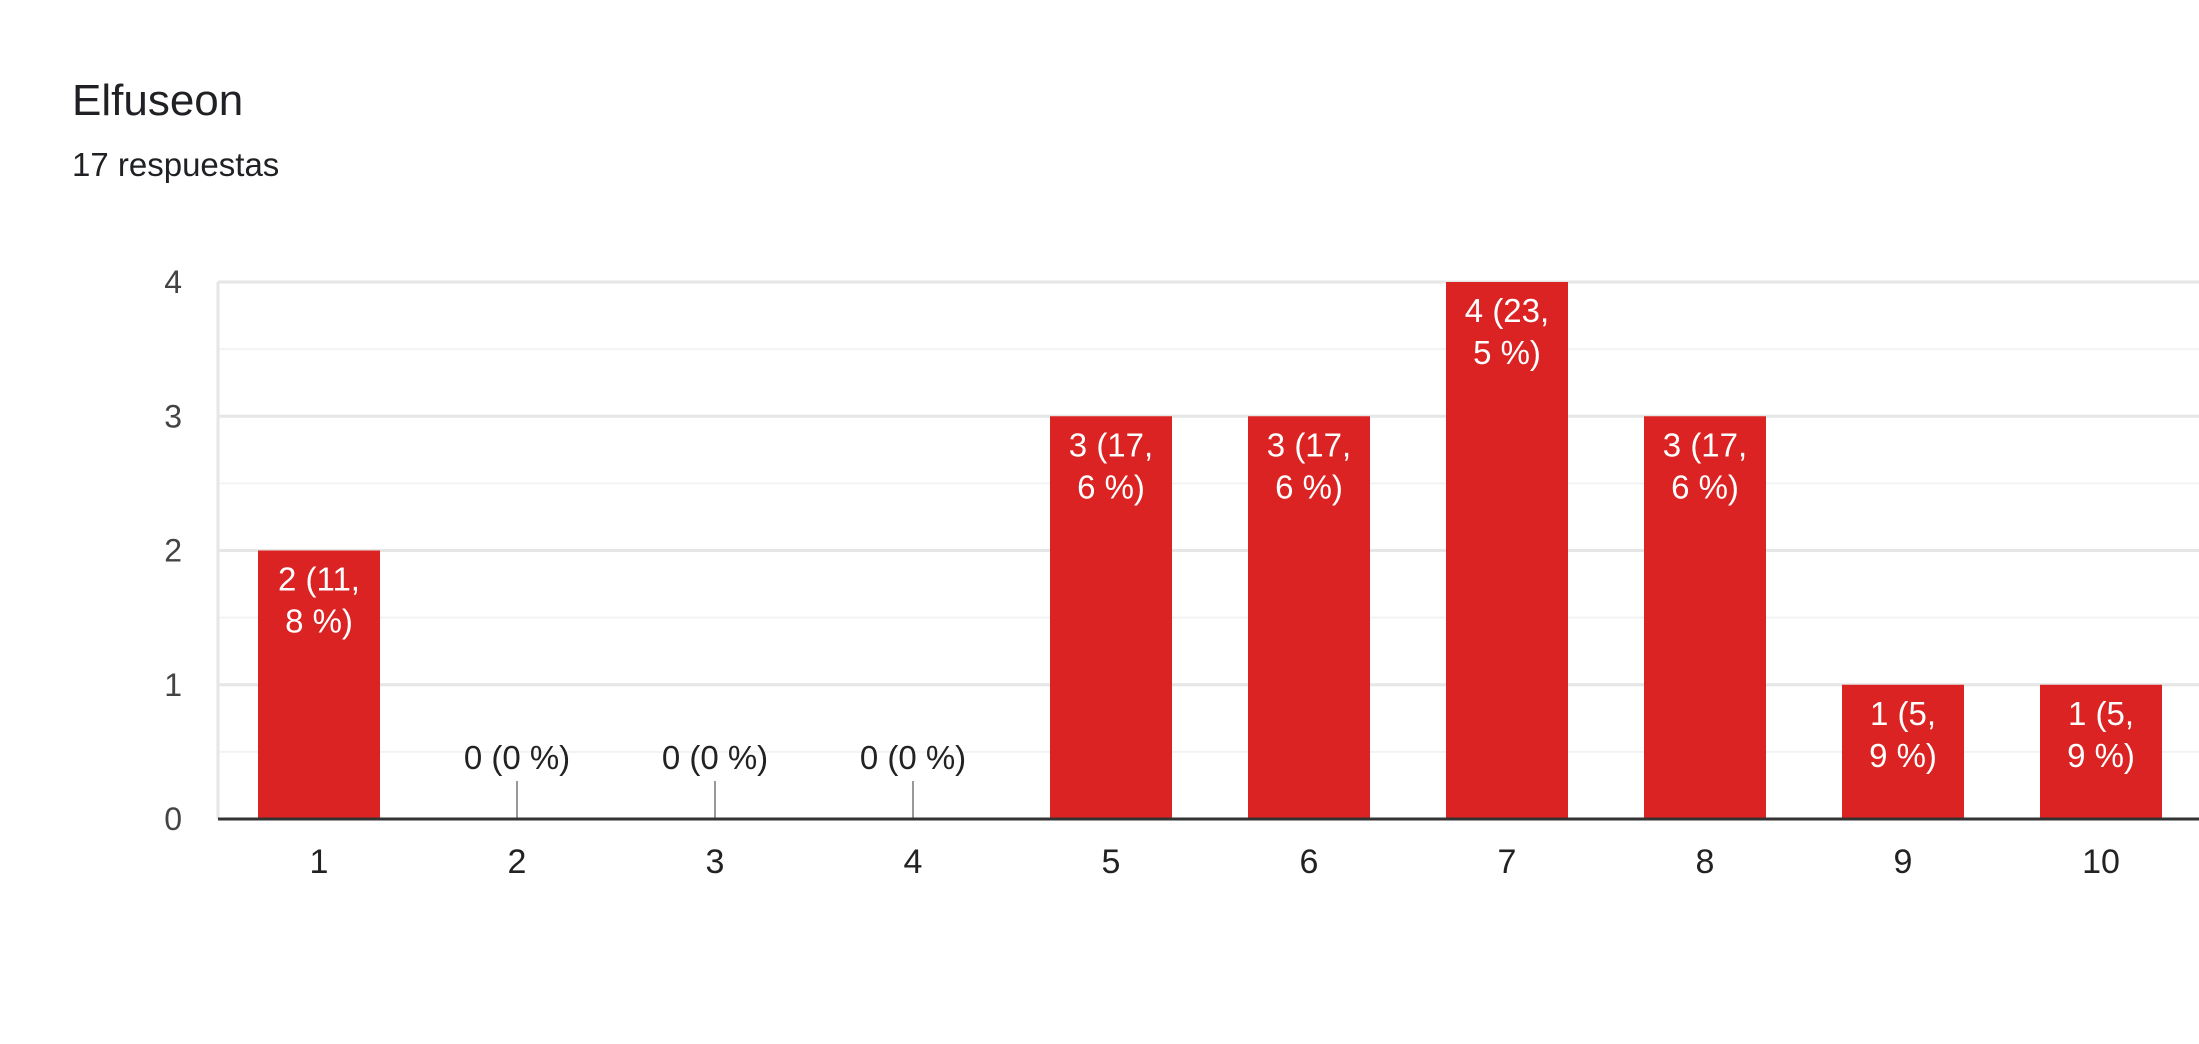 The image size is (2199, 1044). Describe the element at coordinates (1215, 862) in the screenshot. I see `x-axis-ticks: 1 2 3 4 5 6 7 8 9 10` at that location.